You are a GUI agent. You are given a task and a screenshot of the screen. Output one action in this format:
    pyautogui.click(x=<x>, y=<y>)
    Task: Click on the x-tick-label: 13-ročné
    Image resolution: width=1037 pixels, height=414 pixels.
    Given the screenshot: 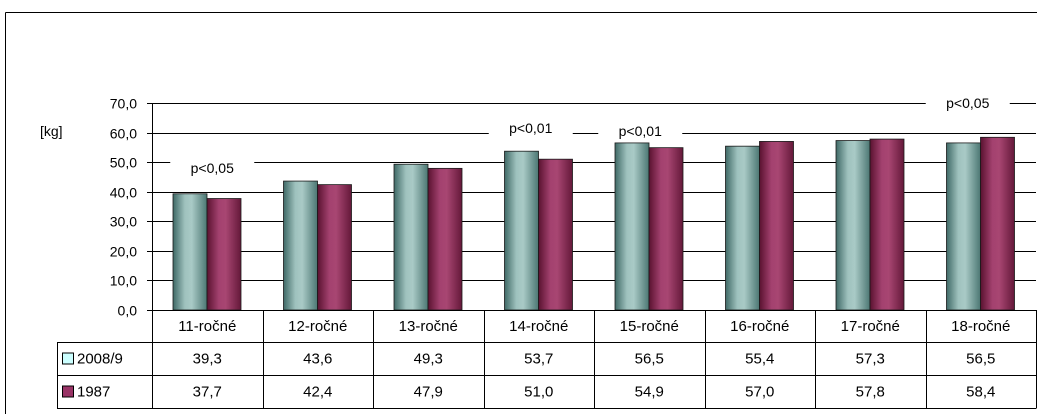 What is the action you would take?
    pyautogui.click(x=428, y=326)
    